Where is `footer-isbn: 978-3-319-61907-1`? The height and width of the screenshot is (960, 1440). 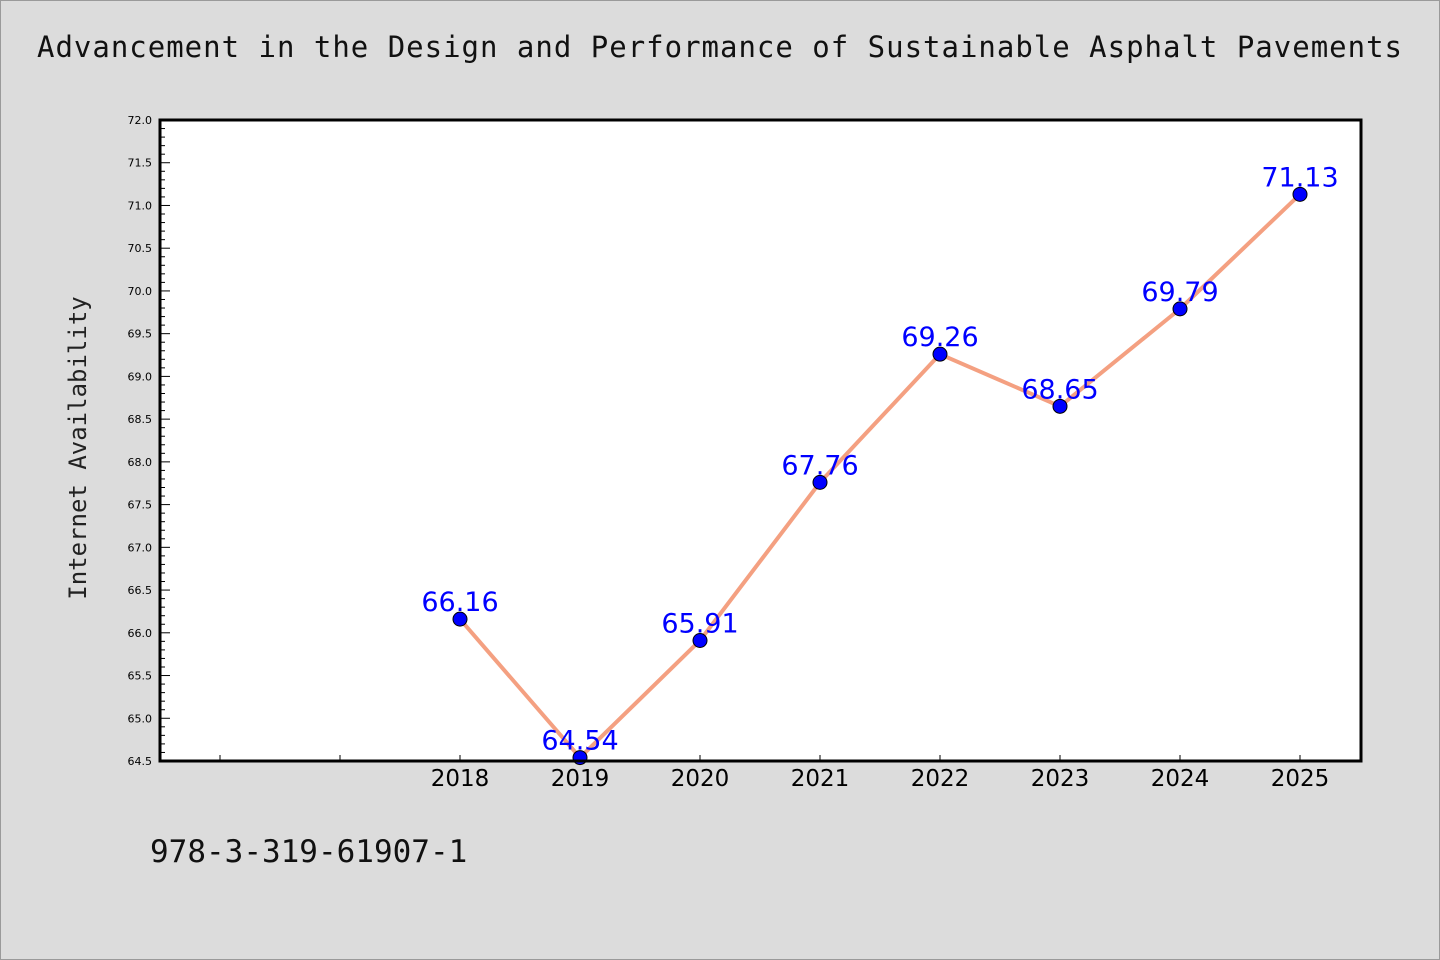 footer-isbn: 978-3-319-61907-1 is located at coordinates (309, 852).